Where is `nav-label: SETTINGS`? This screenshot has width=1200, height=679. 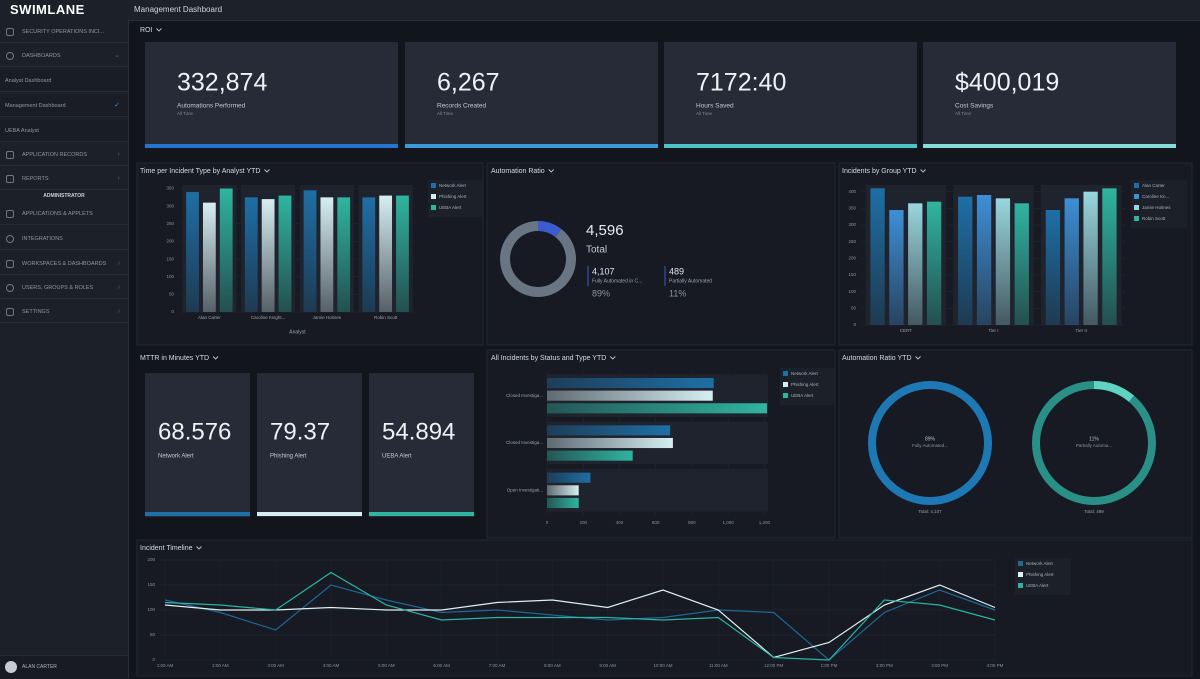 nav-label: SETTINGS is located at coordinates (36, 312).